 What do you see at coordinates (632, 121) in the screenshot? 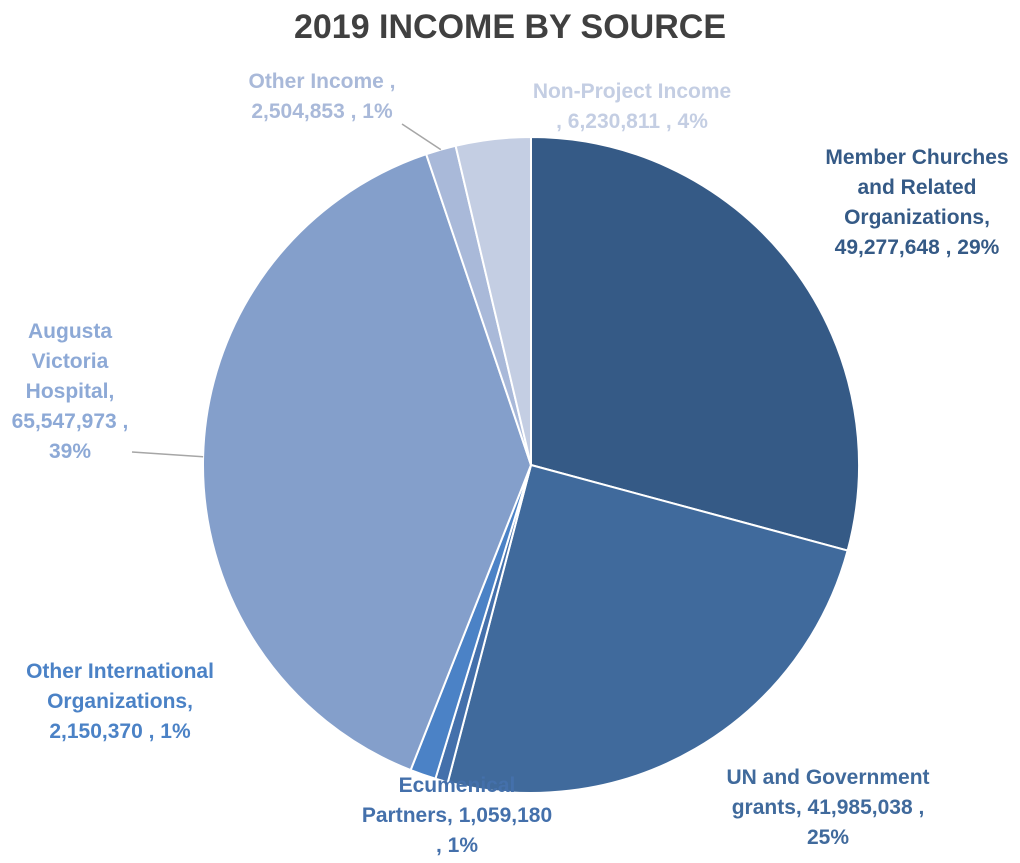
I see `slice-label-line: , 6,230,811 , 4%` at bounding box center [632, 121].